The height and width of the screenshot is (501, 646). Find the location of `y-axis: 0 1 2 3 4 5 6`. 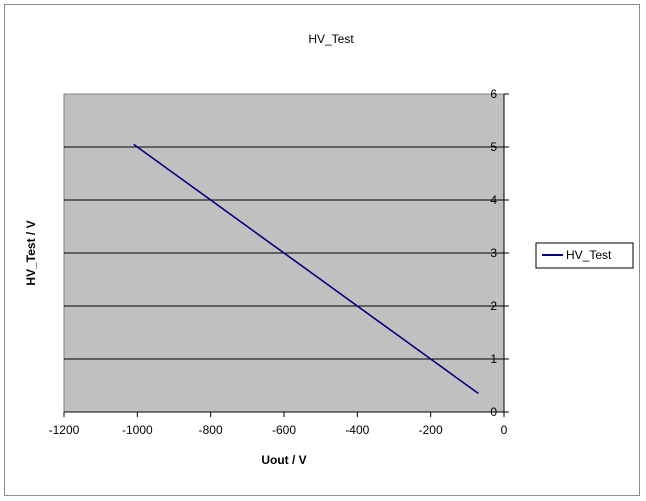

y-axis: 0 1 2 3 4 5 6 is located at coordinates (499, 253).